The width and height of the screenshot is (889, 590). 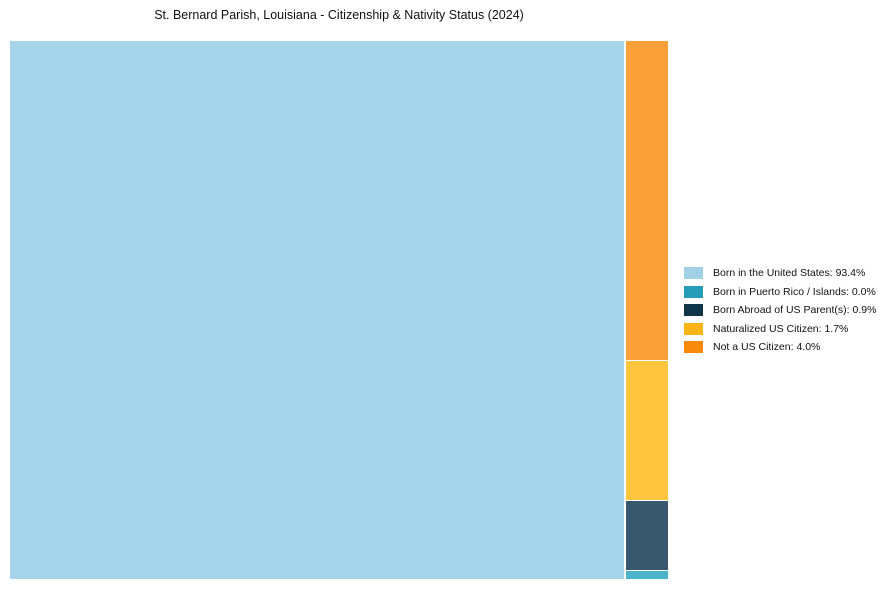 I want to click on legend-label: Born in Puerto Rico / Islands: 0.0%, so click(x=794, y=291).